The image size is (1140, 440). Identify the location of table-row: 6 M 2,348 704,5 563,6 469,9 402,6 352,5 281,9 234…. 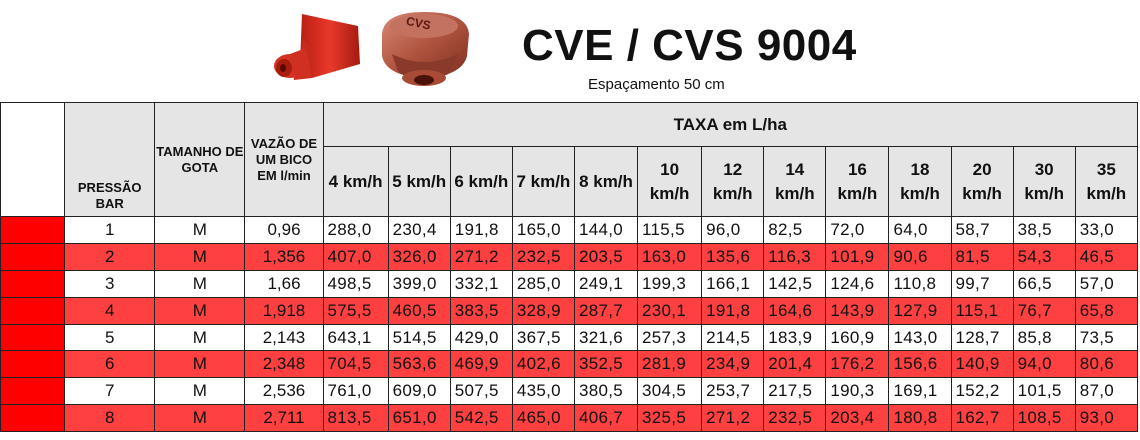
(569, 364).